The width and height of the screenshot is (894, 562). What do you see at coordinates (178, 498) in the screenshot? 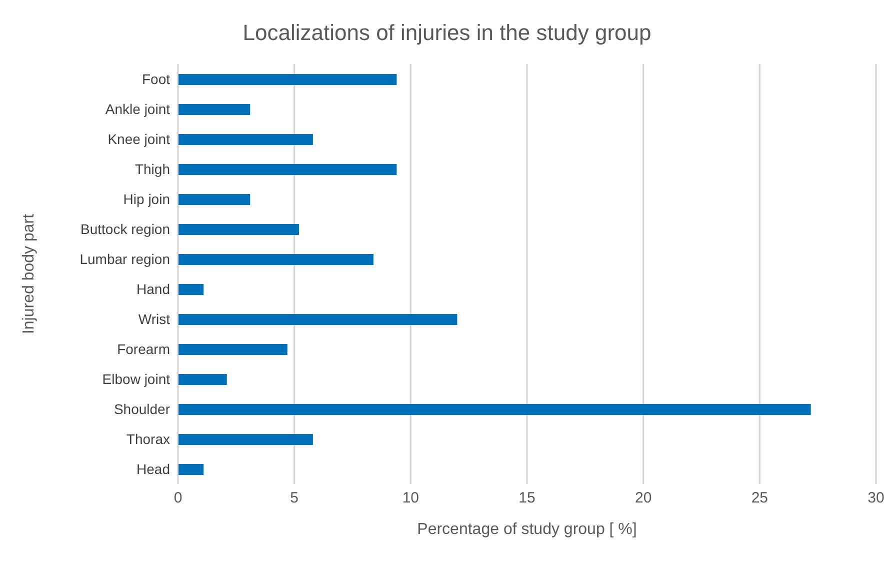
I see `x-tick-label: 0` at bounding box center [178, 498].